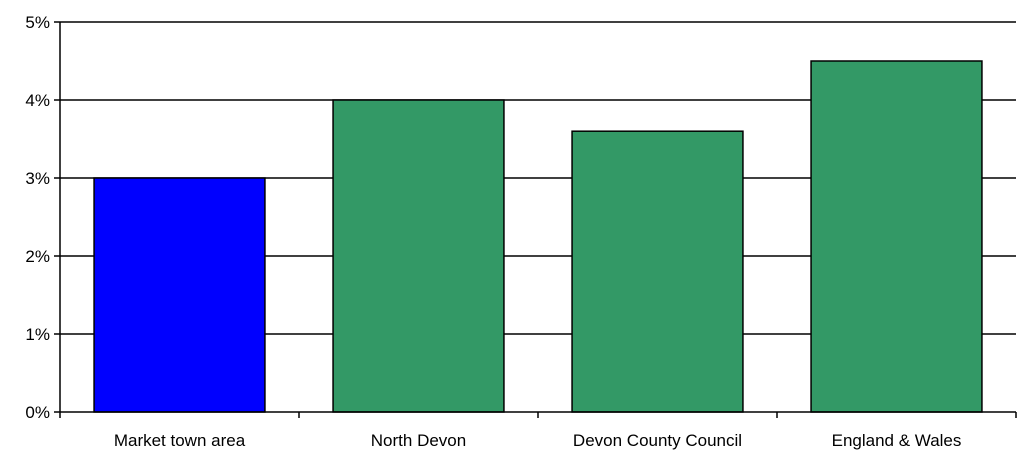 The height and width of the screenshot is (452, 1017). Describe the element at coordinates (657, 271) in the screenshot. I see `bar-devon-county-council` at that location.